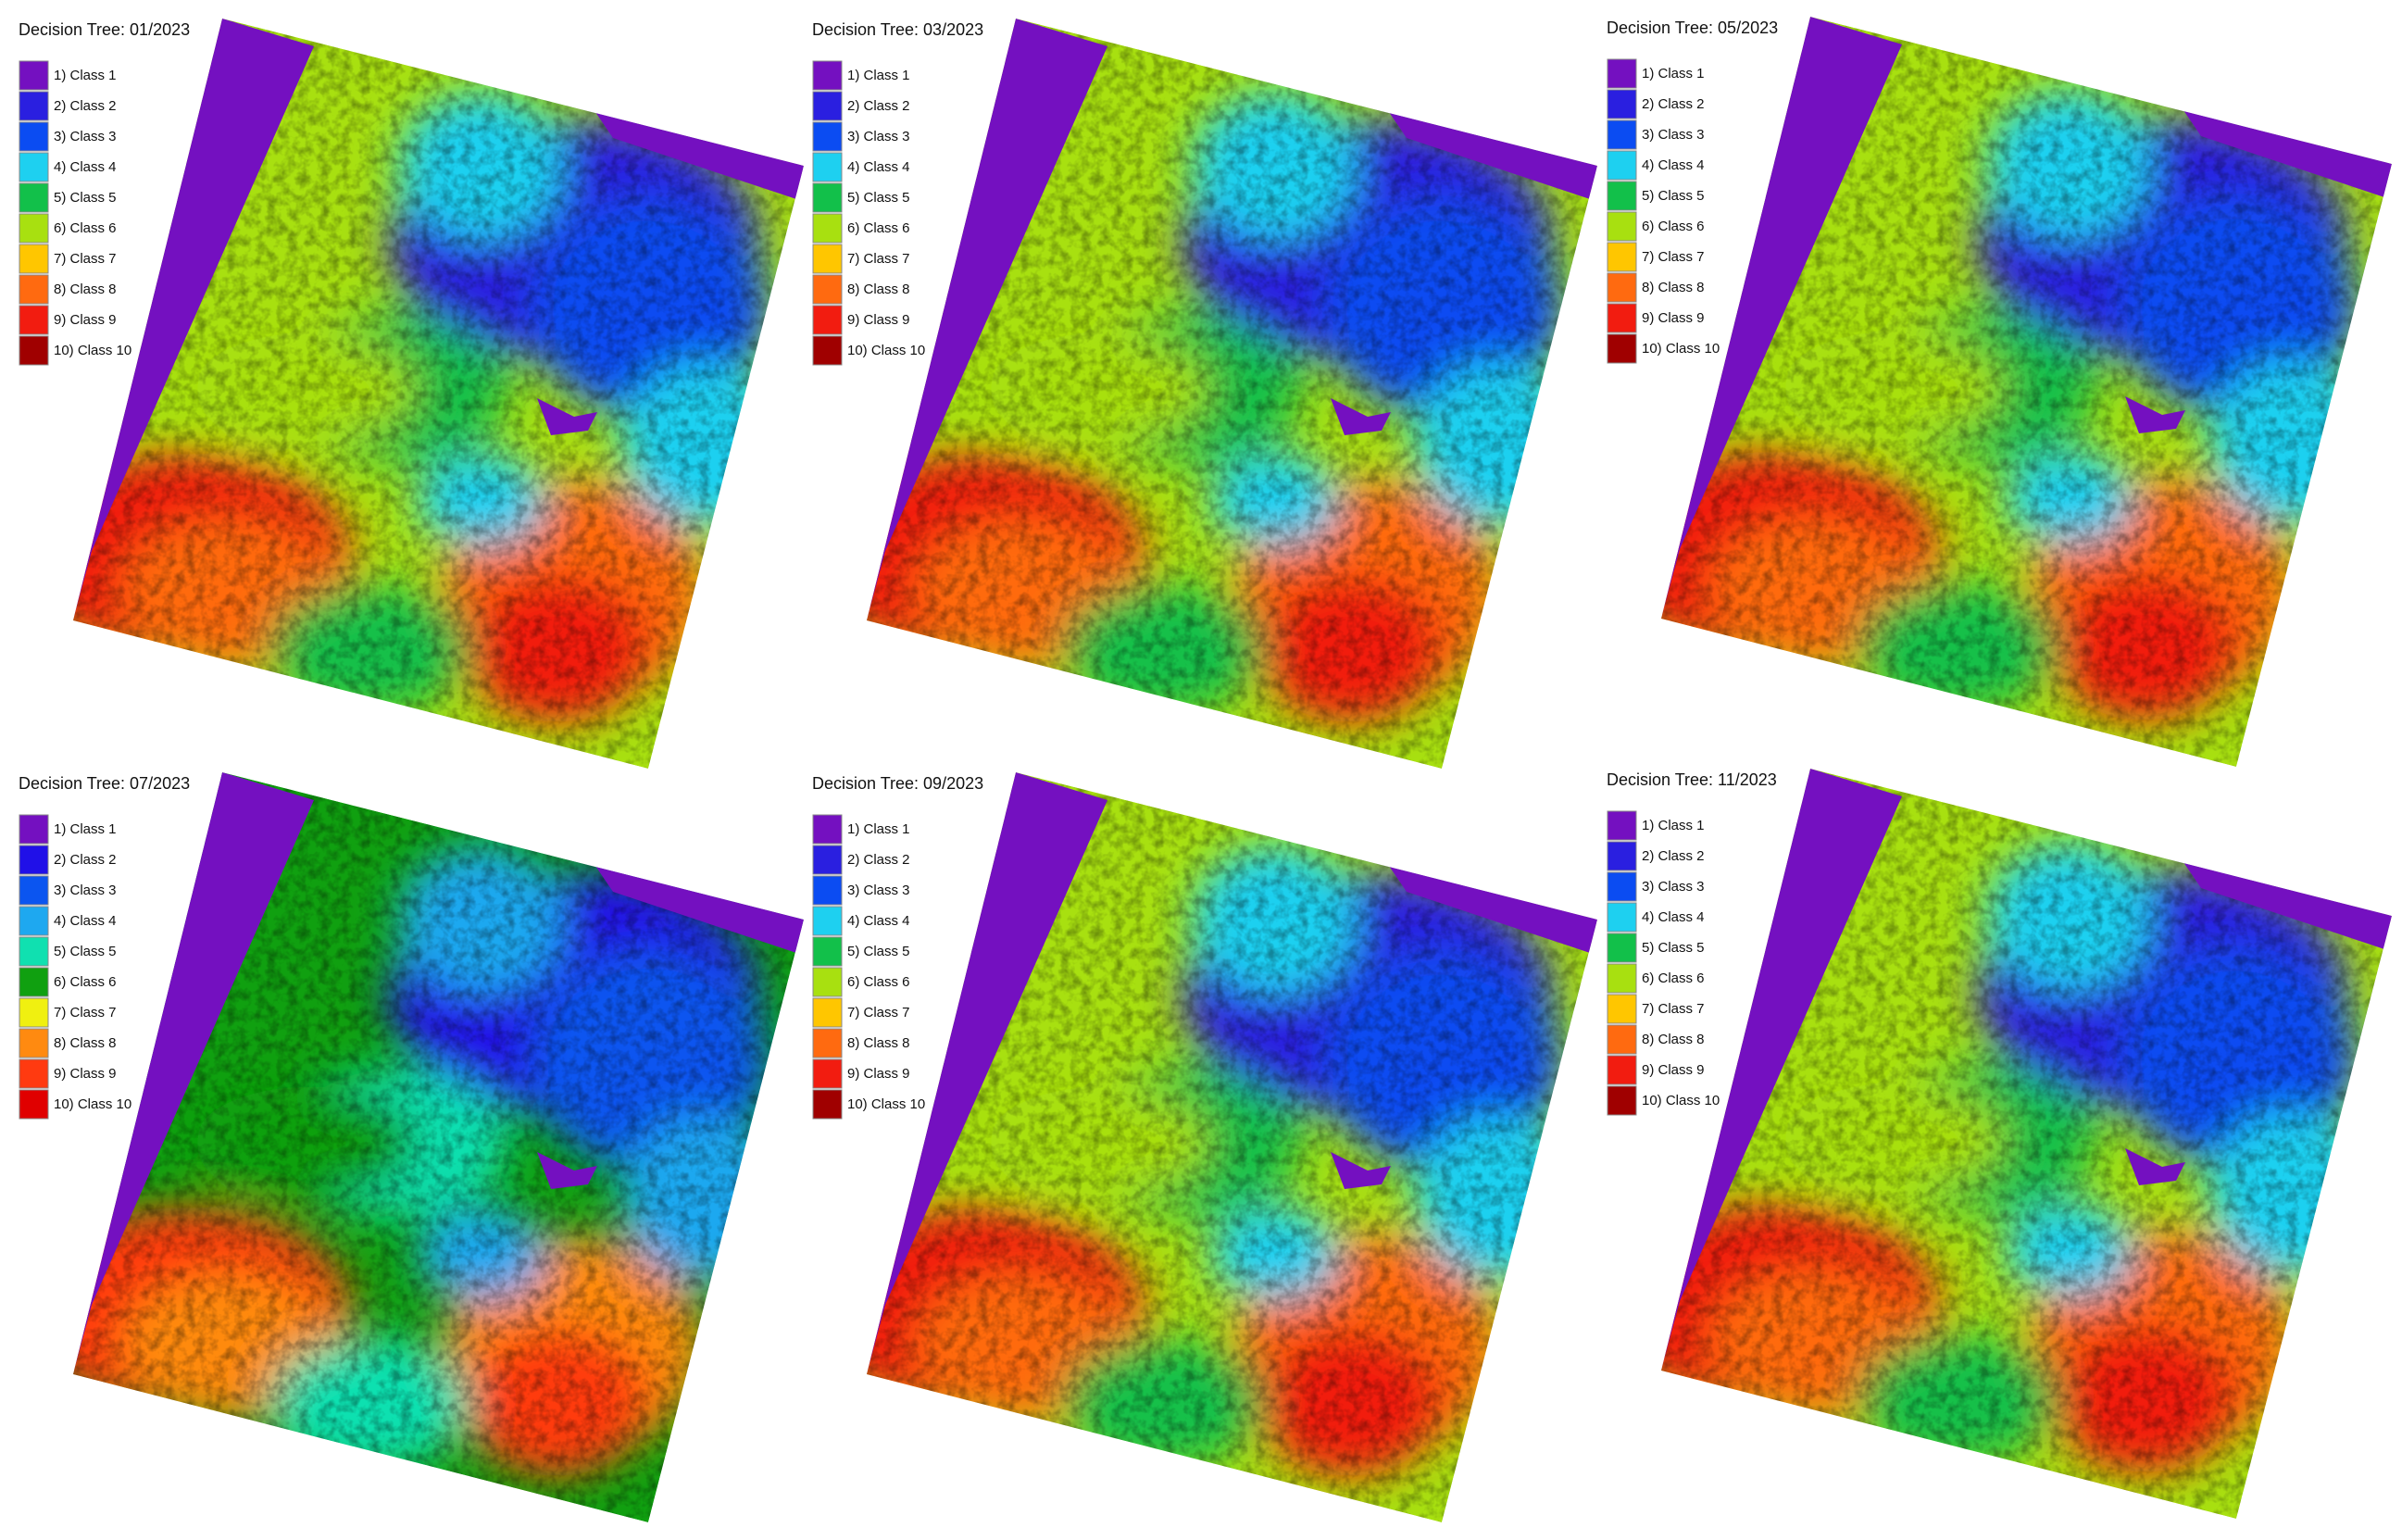  I want to click on panel-title: Decision Tree: 05/2023, so click(1692, 28).